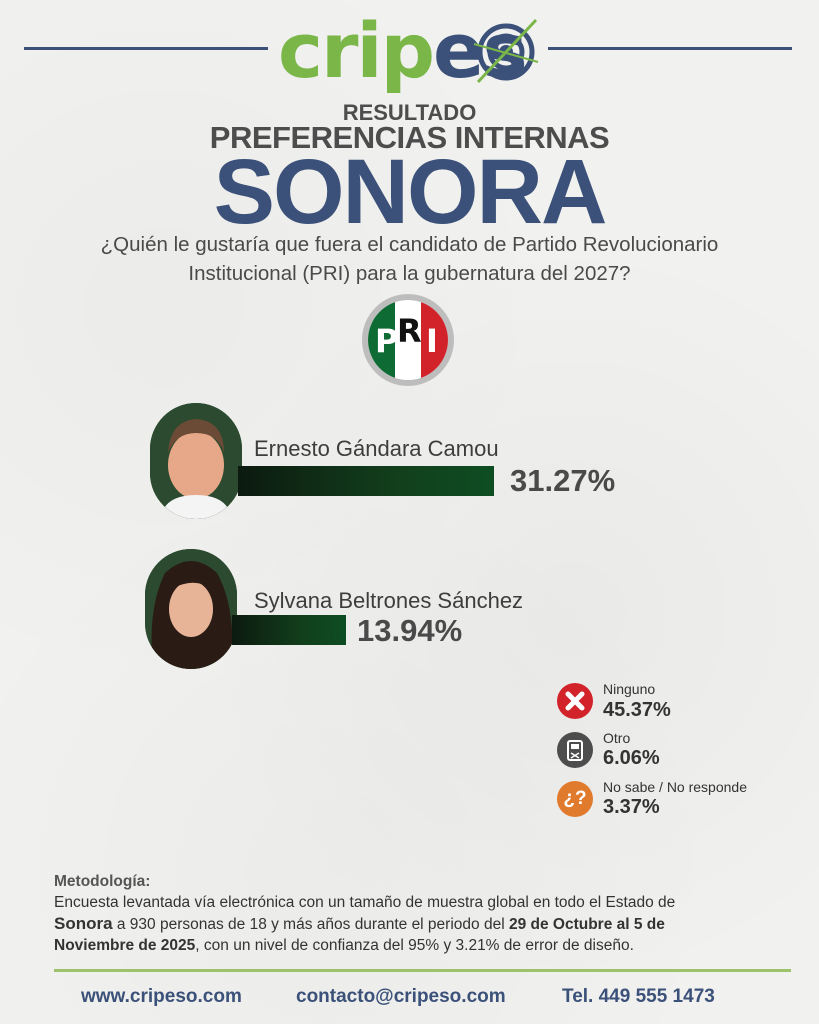  Describe the element at coordinates (401, 996) in the screenshot. I see `email-link: contacto@cripeso.com` at that location.